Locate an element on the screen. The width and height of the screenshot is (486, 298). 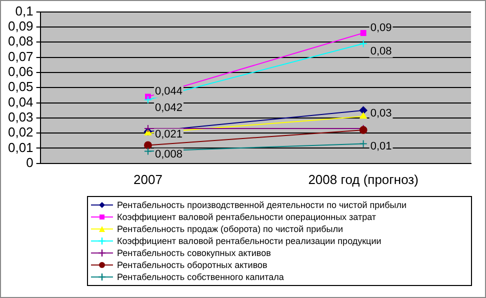
data-label: 0,042 is located at coordinates (168, 108).